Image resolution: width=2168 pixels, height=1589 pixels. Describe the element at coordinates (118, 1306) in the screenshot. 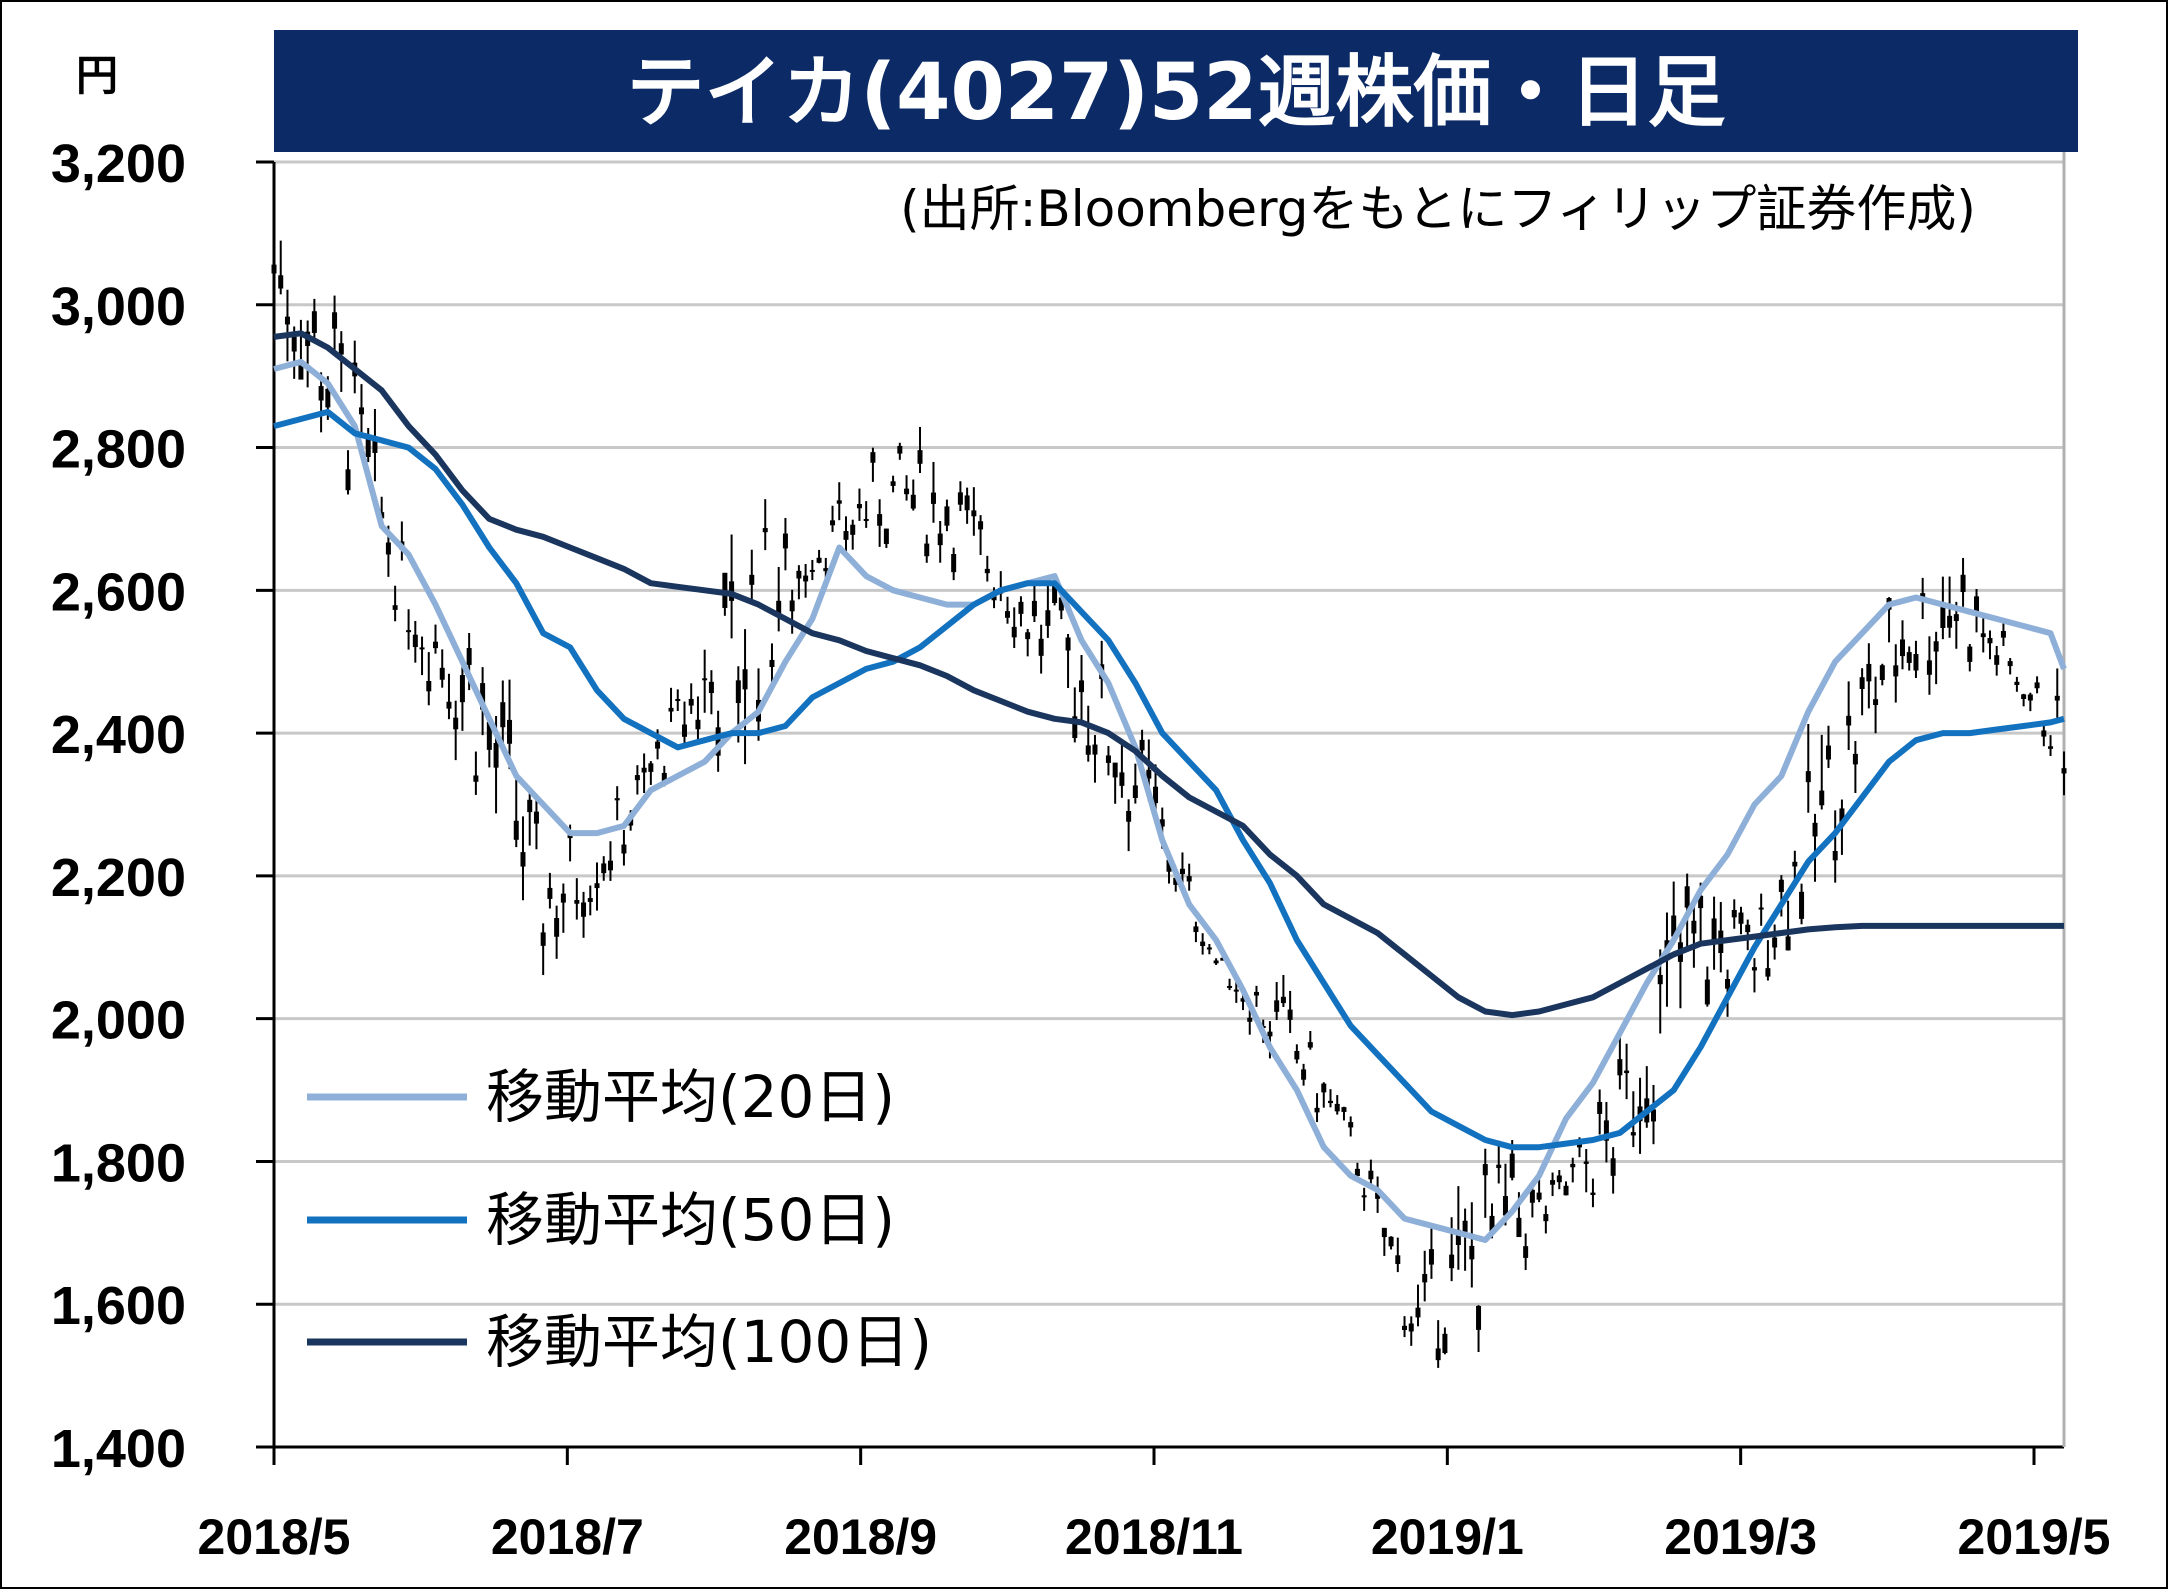

I see `y-tick-label-1600: 1,600` at that location.